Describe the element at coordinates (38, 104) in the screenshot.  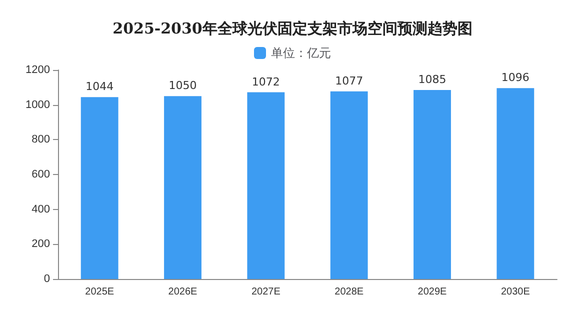
I see `y-tick-label: 1000` at that location.